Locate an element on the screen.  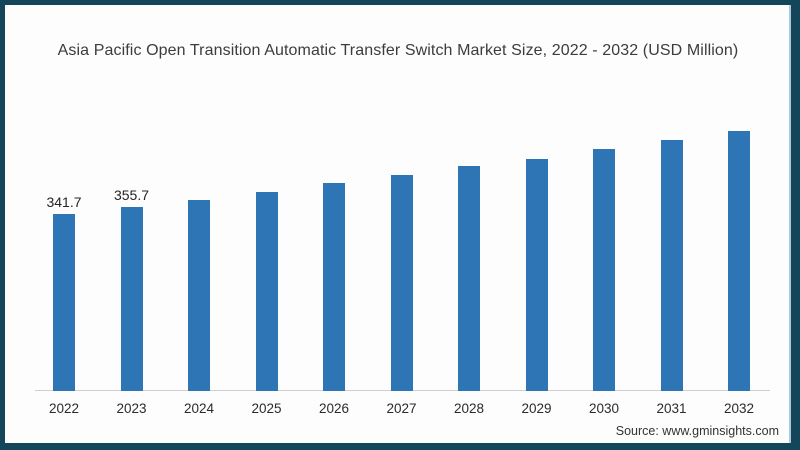
bar-2028 is located at coordinates (469, 278).